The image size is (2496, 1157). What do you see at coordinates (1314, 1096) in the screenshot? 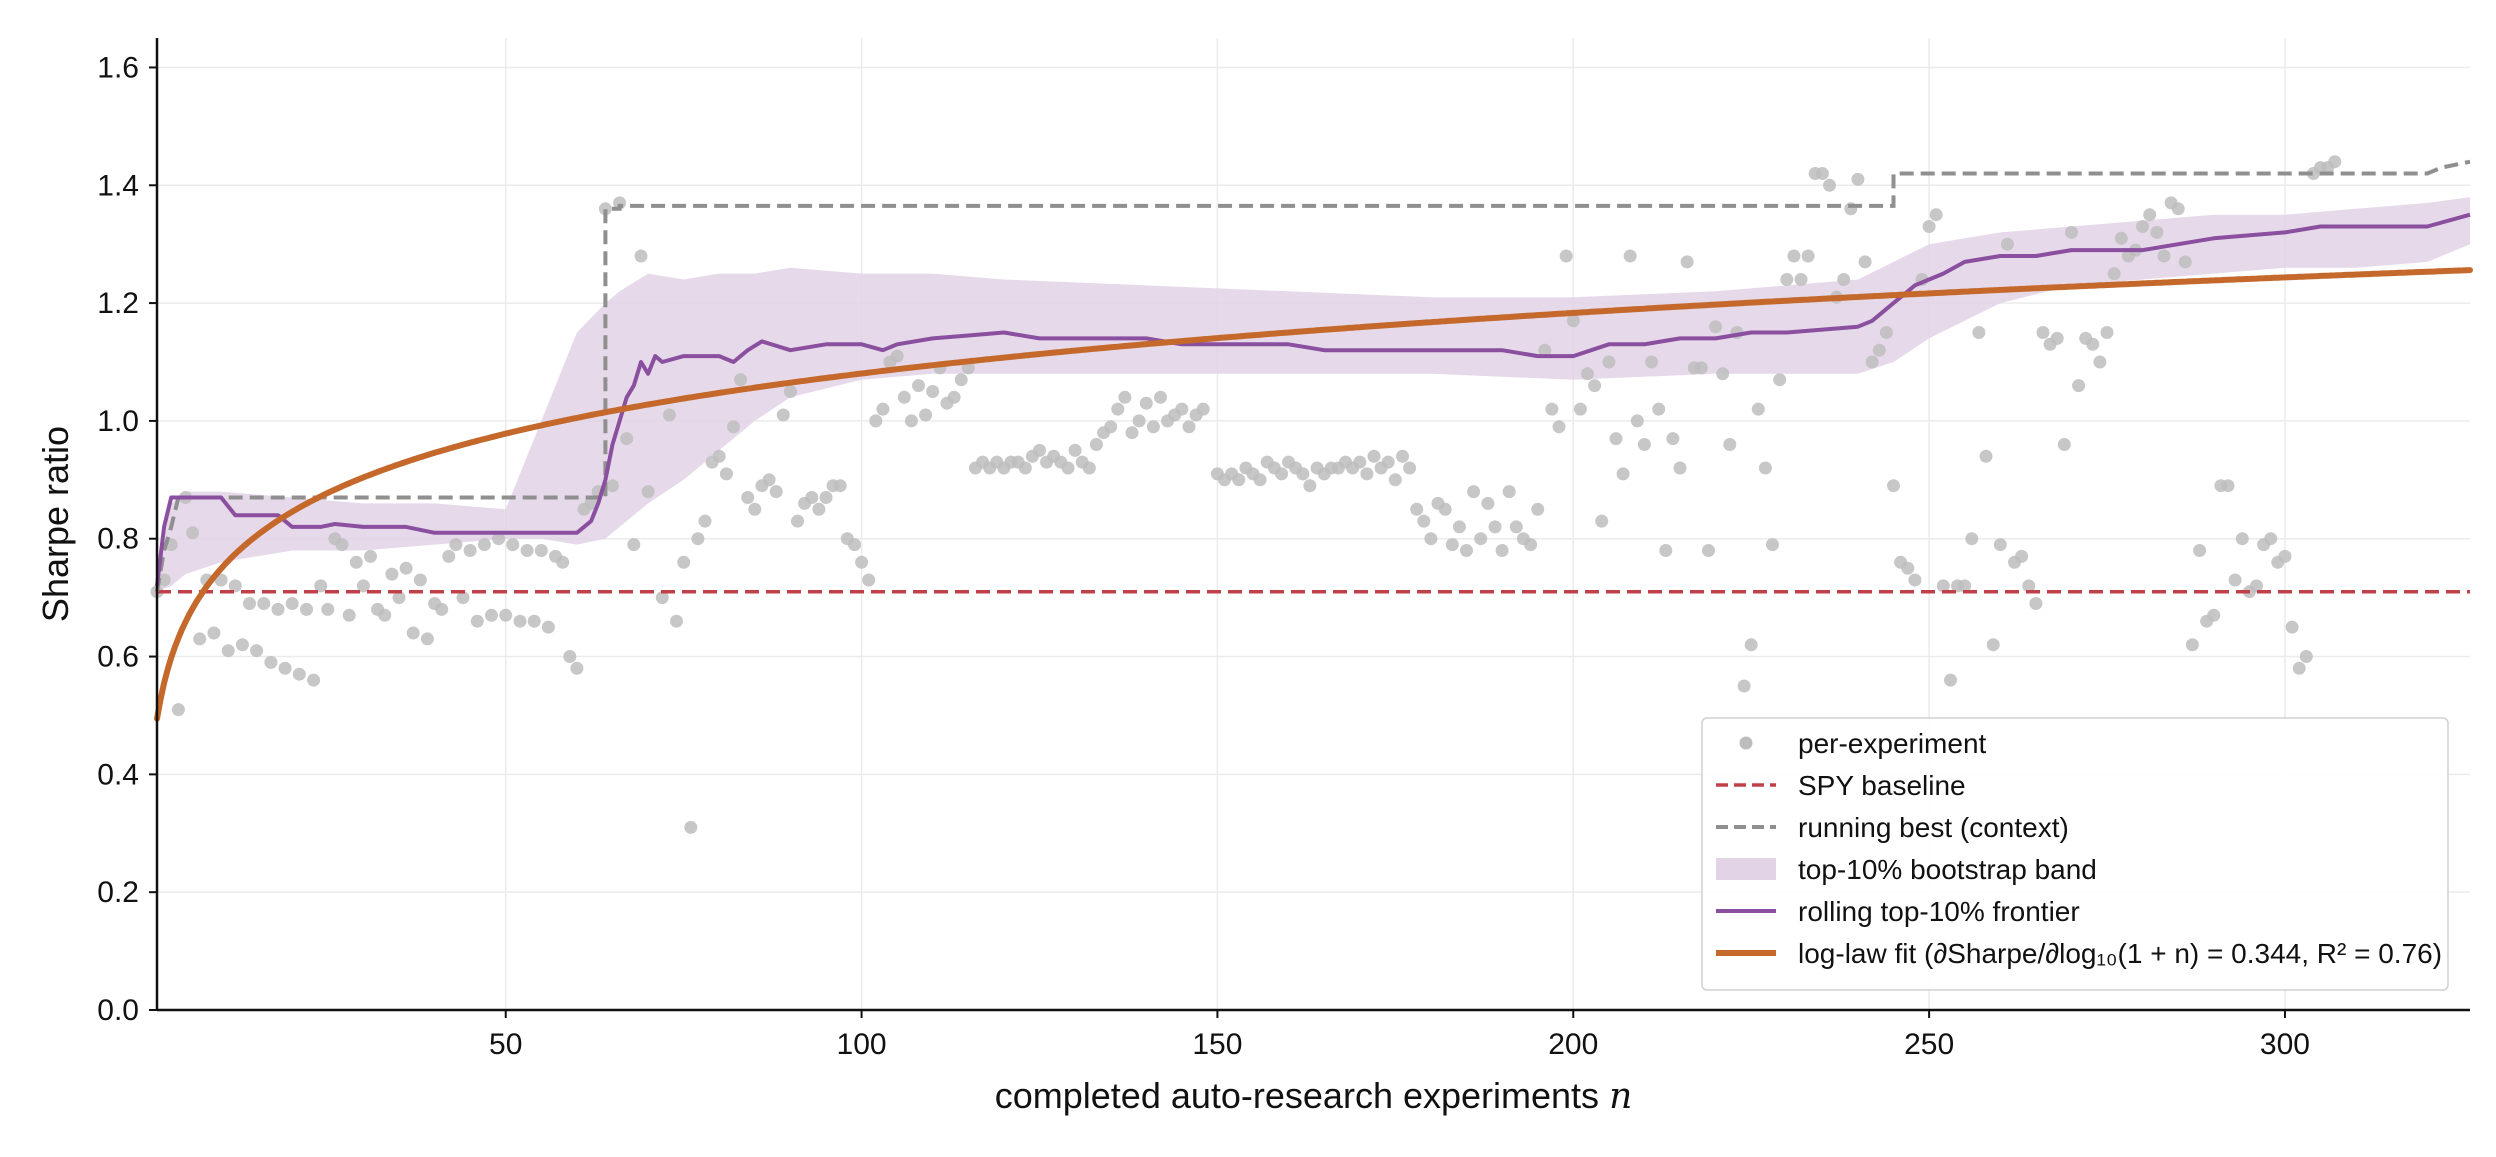
I see `x-axis-title: completed auto-research experiments n` at bounding box center [1314, 1096].